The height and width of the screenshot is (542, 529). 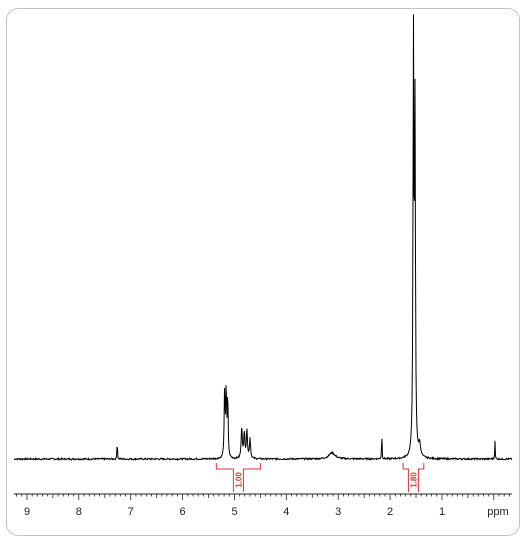 I want to click on x-tick-label: 9, so click(x=27, y=512).